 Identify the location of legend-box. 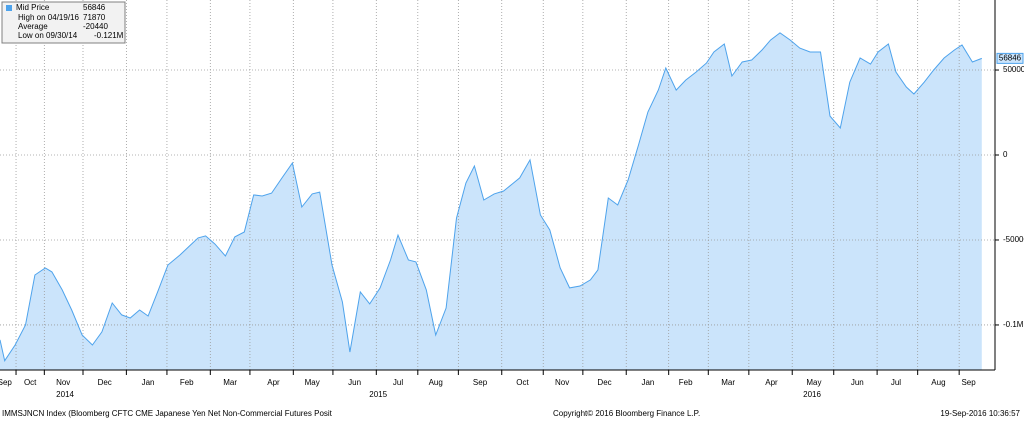
(63, 22).